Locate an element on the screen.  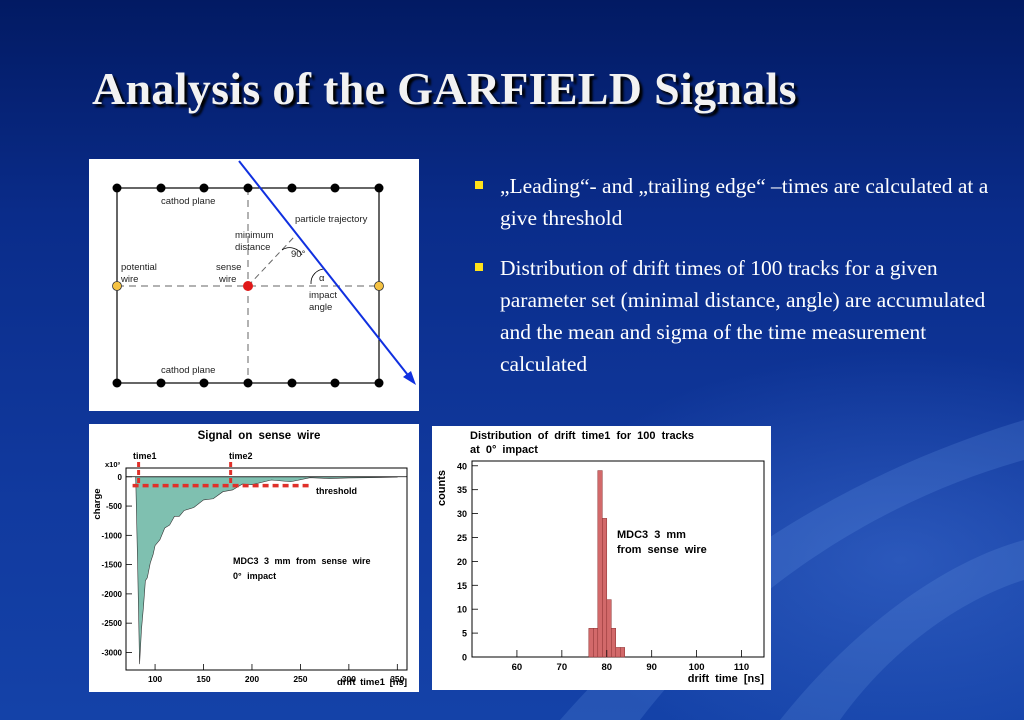
label-angle: angle is located at coordinates (320, 307).